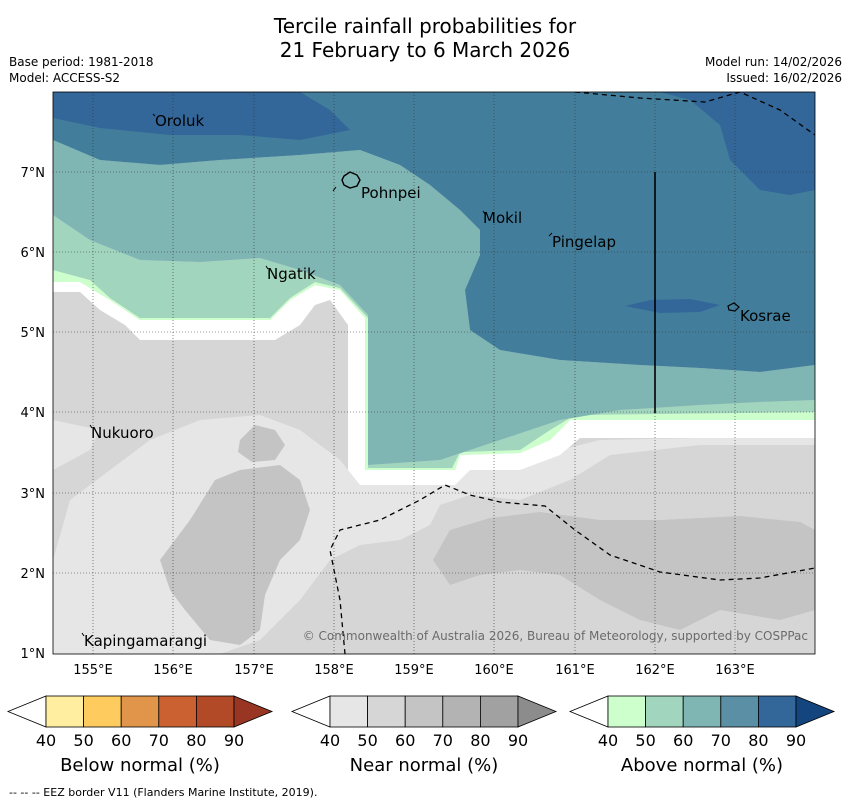  I want to click on lon-label-162: 162°E, so click(655, 670).